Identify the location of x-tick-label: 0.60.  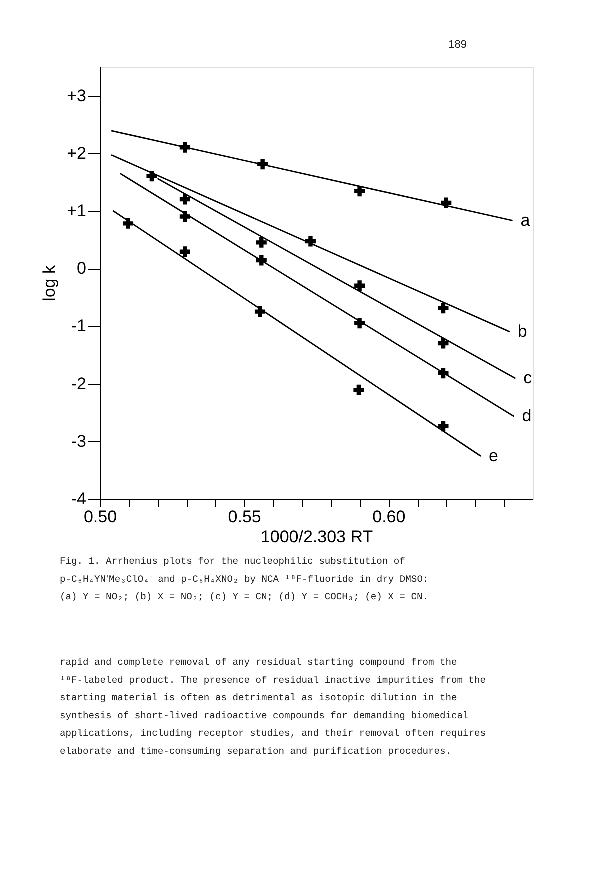
(389, 517).